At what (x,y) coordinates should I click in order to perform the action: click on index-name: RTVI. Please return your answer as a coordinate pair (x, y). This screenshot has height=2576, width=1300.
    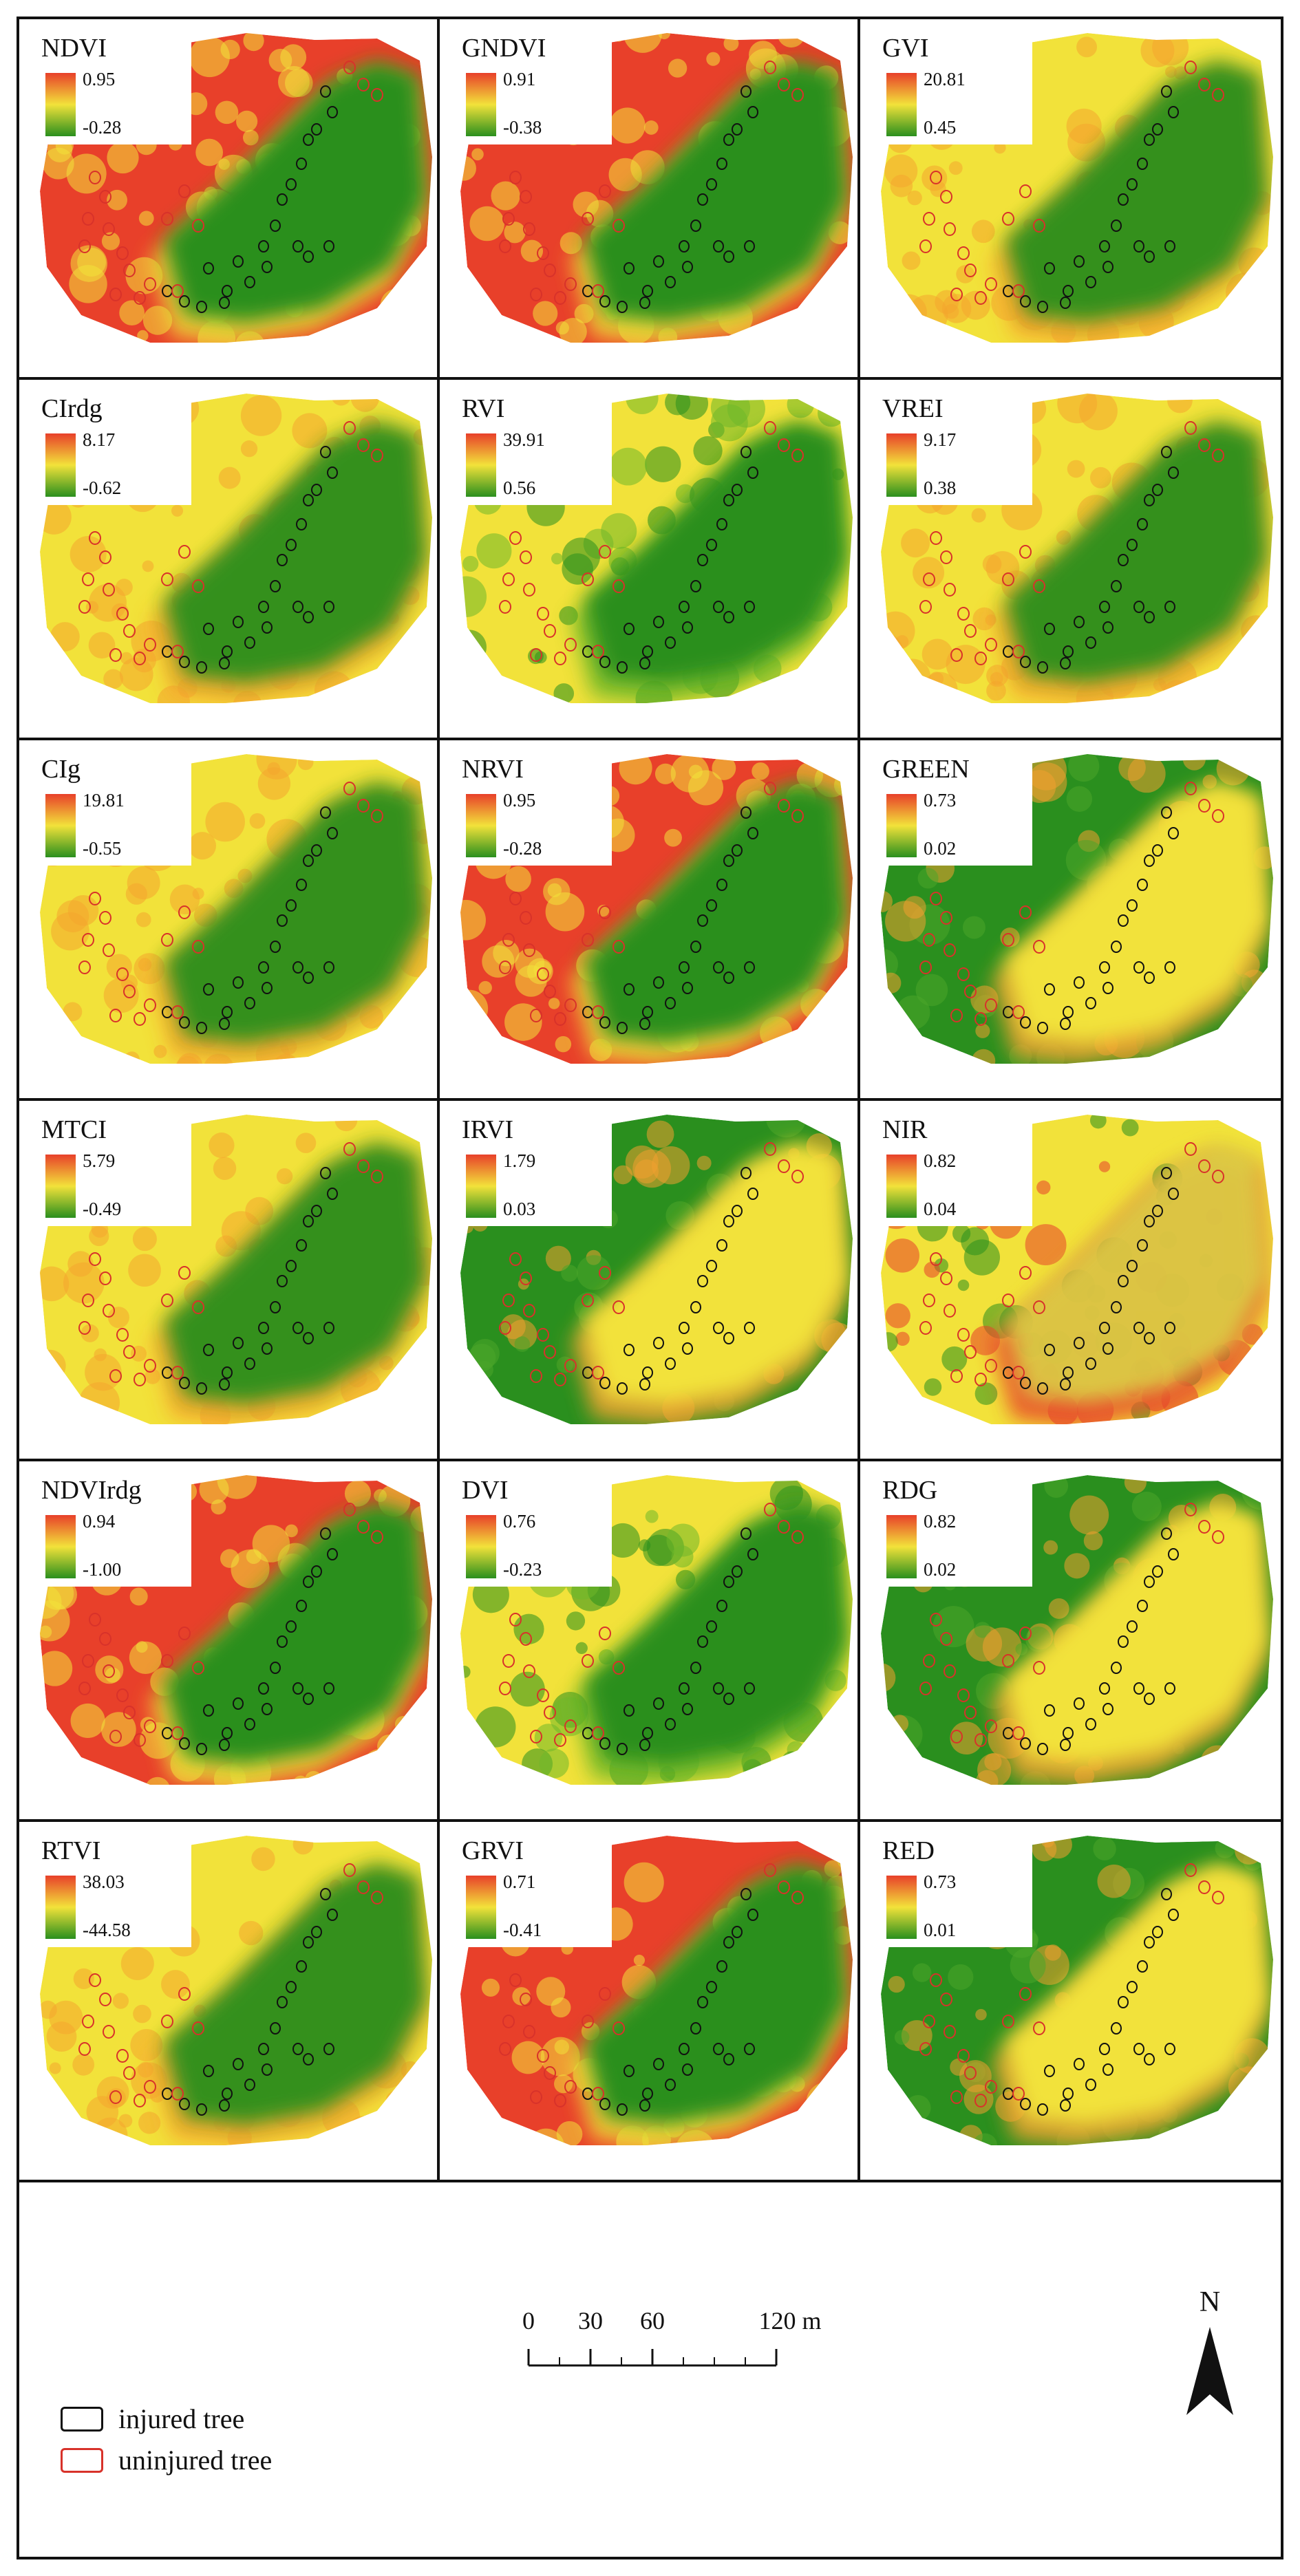
    Looking at the image, I should click on (71, 1850).